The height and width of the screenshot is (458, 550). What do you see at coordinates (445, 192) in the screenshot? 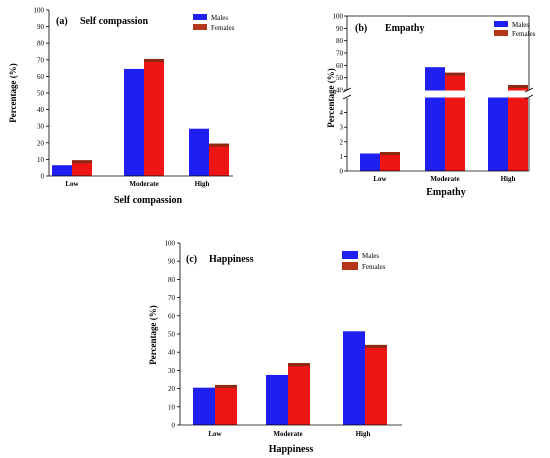
I see `panel-b-x-axis-label: Empathy` at bounding box center [445, 192].